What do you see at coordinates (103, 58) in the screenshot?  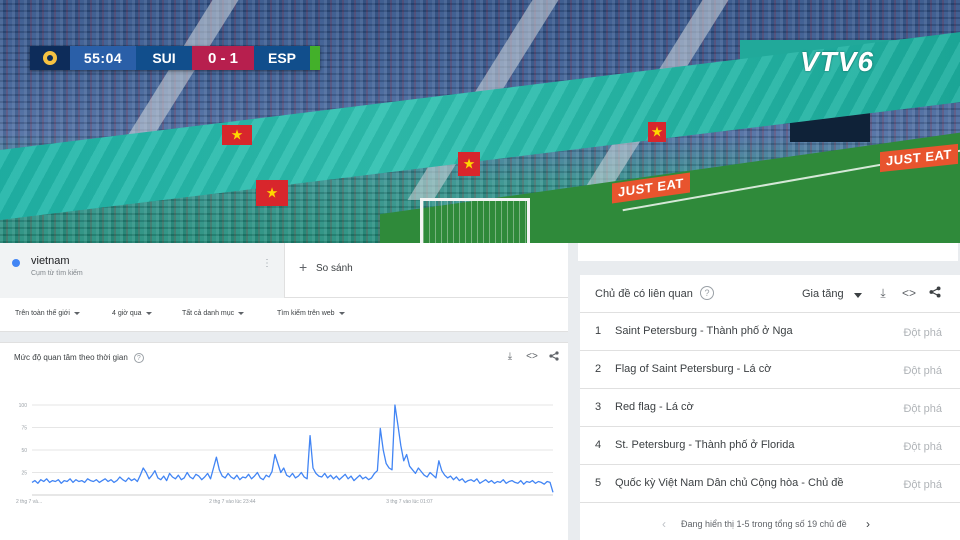 I see `match-clock: 55:04` at bounding box center [103, 58].